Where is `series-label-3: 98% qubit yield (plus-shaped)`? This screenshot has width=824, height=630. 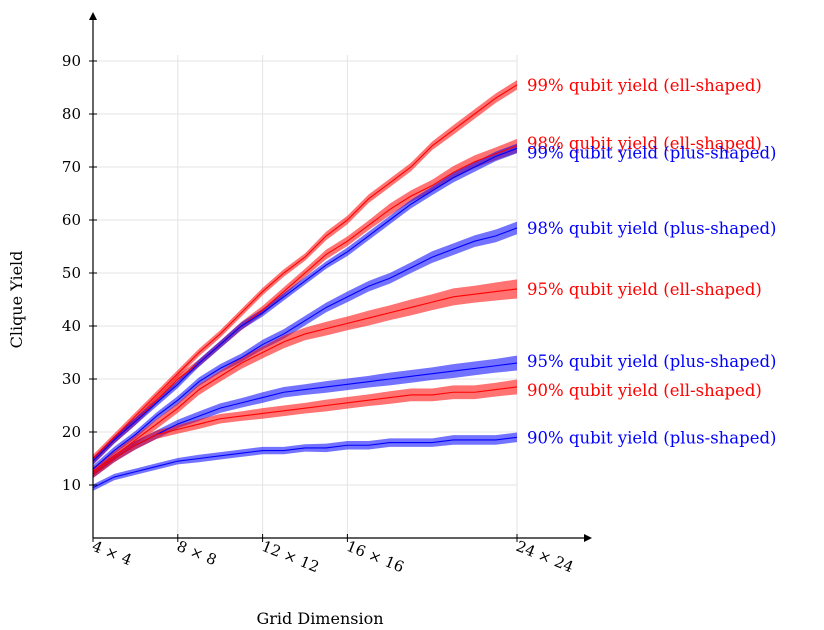 series-label-3: 98% qubit yield (plus-shaped) is located at coordinates (651, 228).